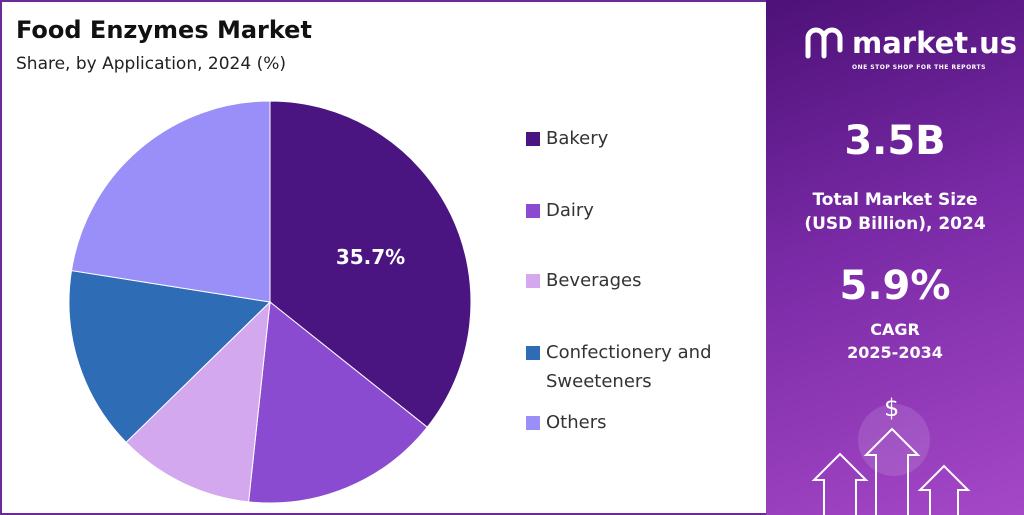 This screenshot has width=1024, height=515. I want to click on brand: market.us, so click(935, 43).